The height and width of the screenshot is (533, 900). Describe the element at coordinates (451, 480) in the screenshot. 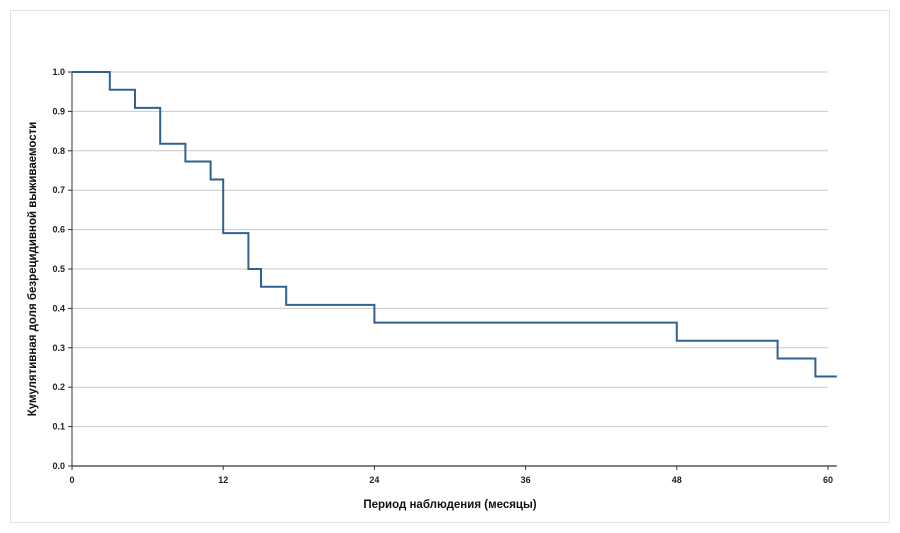

I see `x-tick-labels: 0 12 24 36 48 60` at that location.